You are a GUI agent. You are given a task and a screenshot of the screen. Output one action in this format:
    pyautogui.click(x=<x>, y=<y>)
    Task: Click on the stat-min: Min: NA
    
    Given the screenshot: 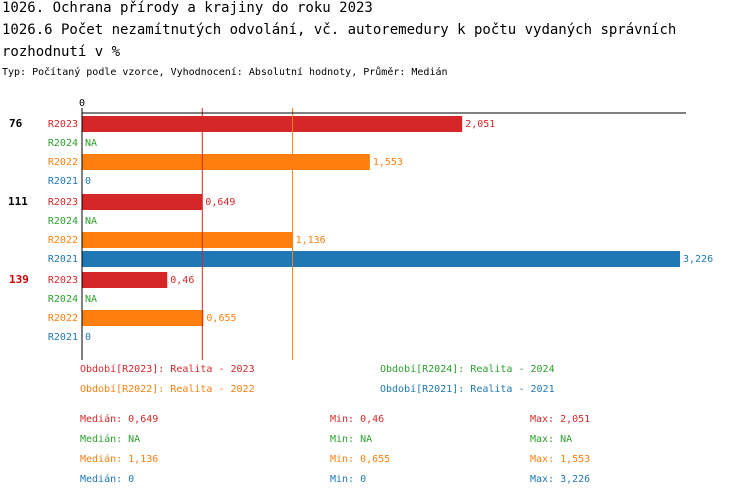 What is the action you would take?
    pyautogui.click(x=351, y=439)
    